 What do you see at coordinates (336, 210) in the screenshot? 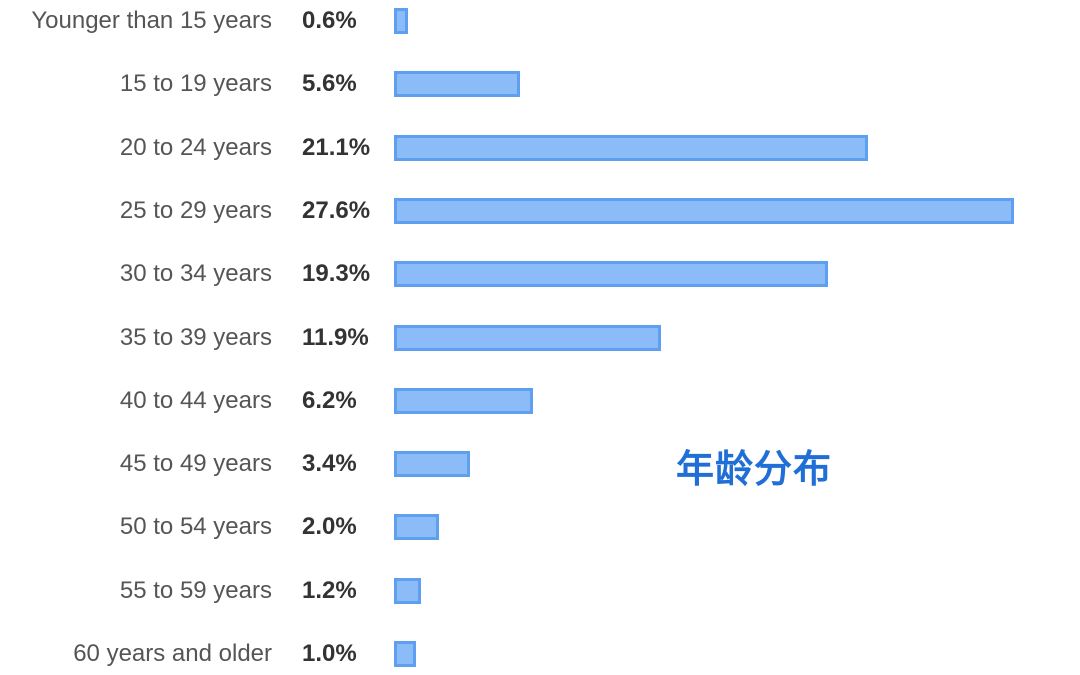
I see `value-label: 27.6%` at bounding box center [336, 210].